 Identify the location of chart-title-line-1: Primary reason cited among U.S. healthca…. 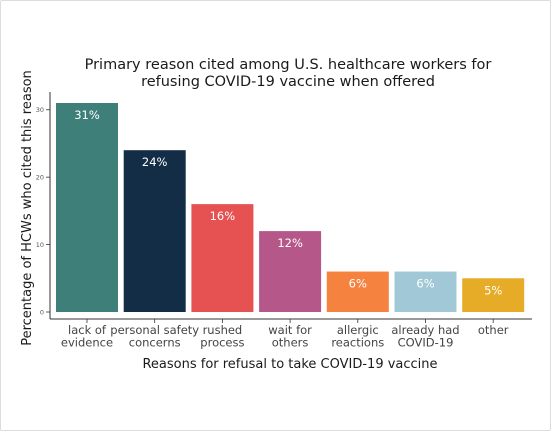
(288, 65).